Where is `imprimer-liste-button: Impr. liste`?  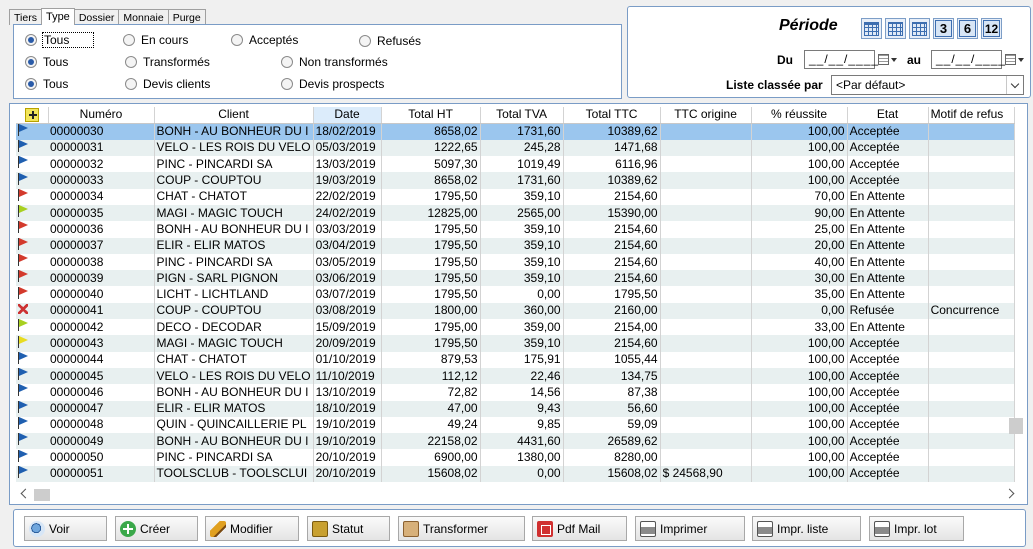
imprimer-liste-button: Impr. liste is located at coordinates (806, 528).